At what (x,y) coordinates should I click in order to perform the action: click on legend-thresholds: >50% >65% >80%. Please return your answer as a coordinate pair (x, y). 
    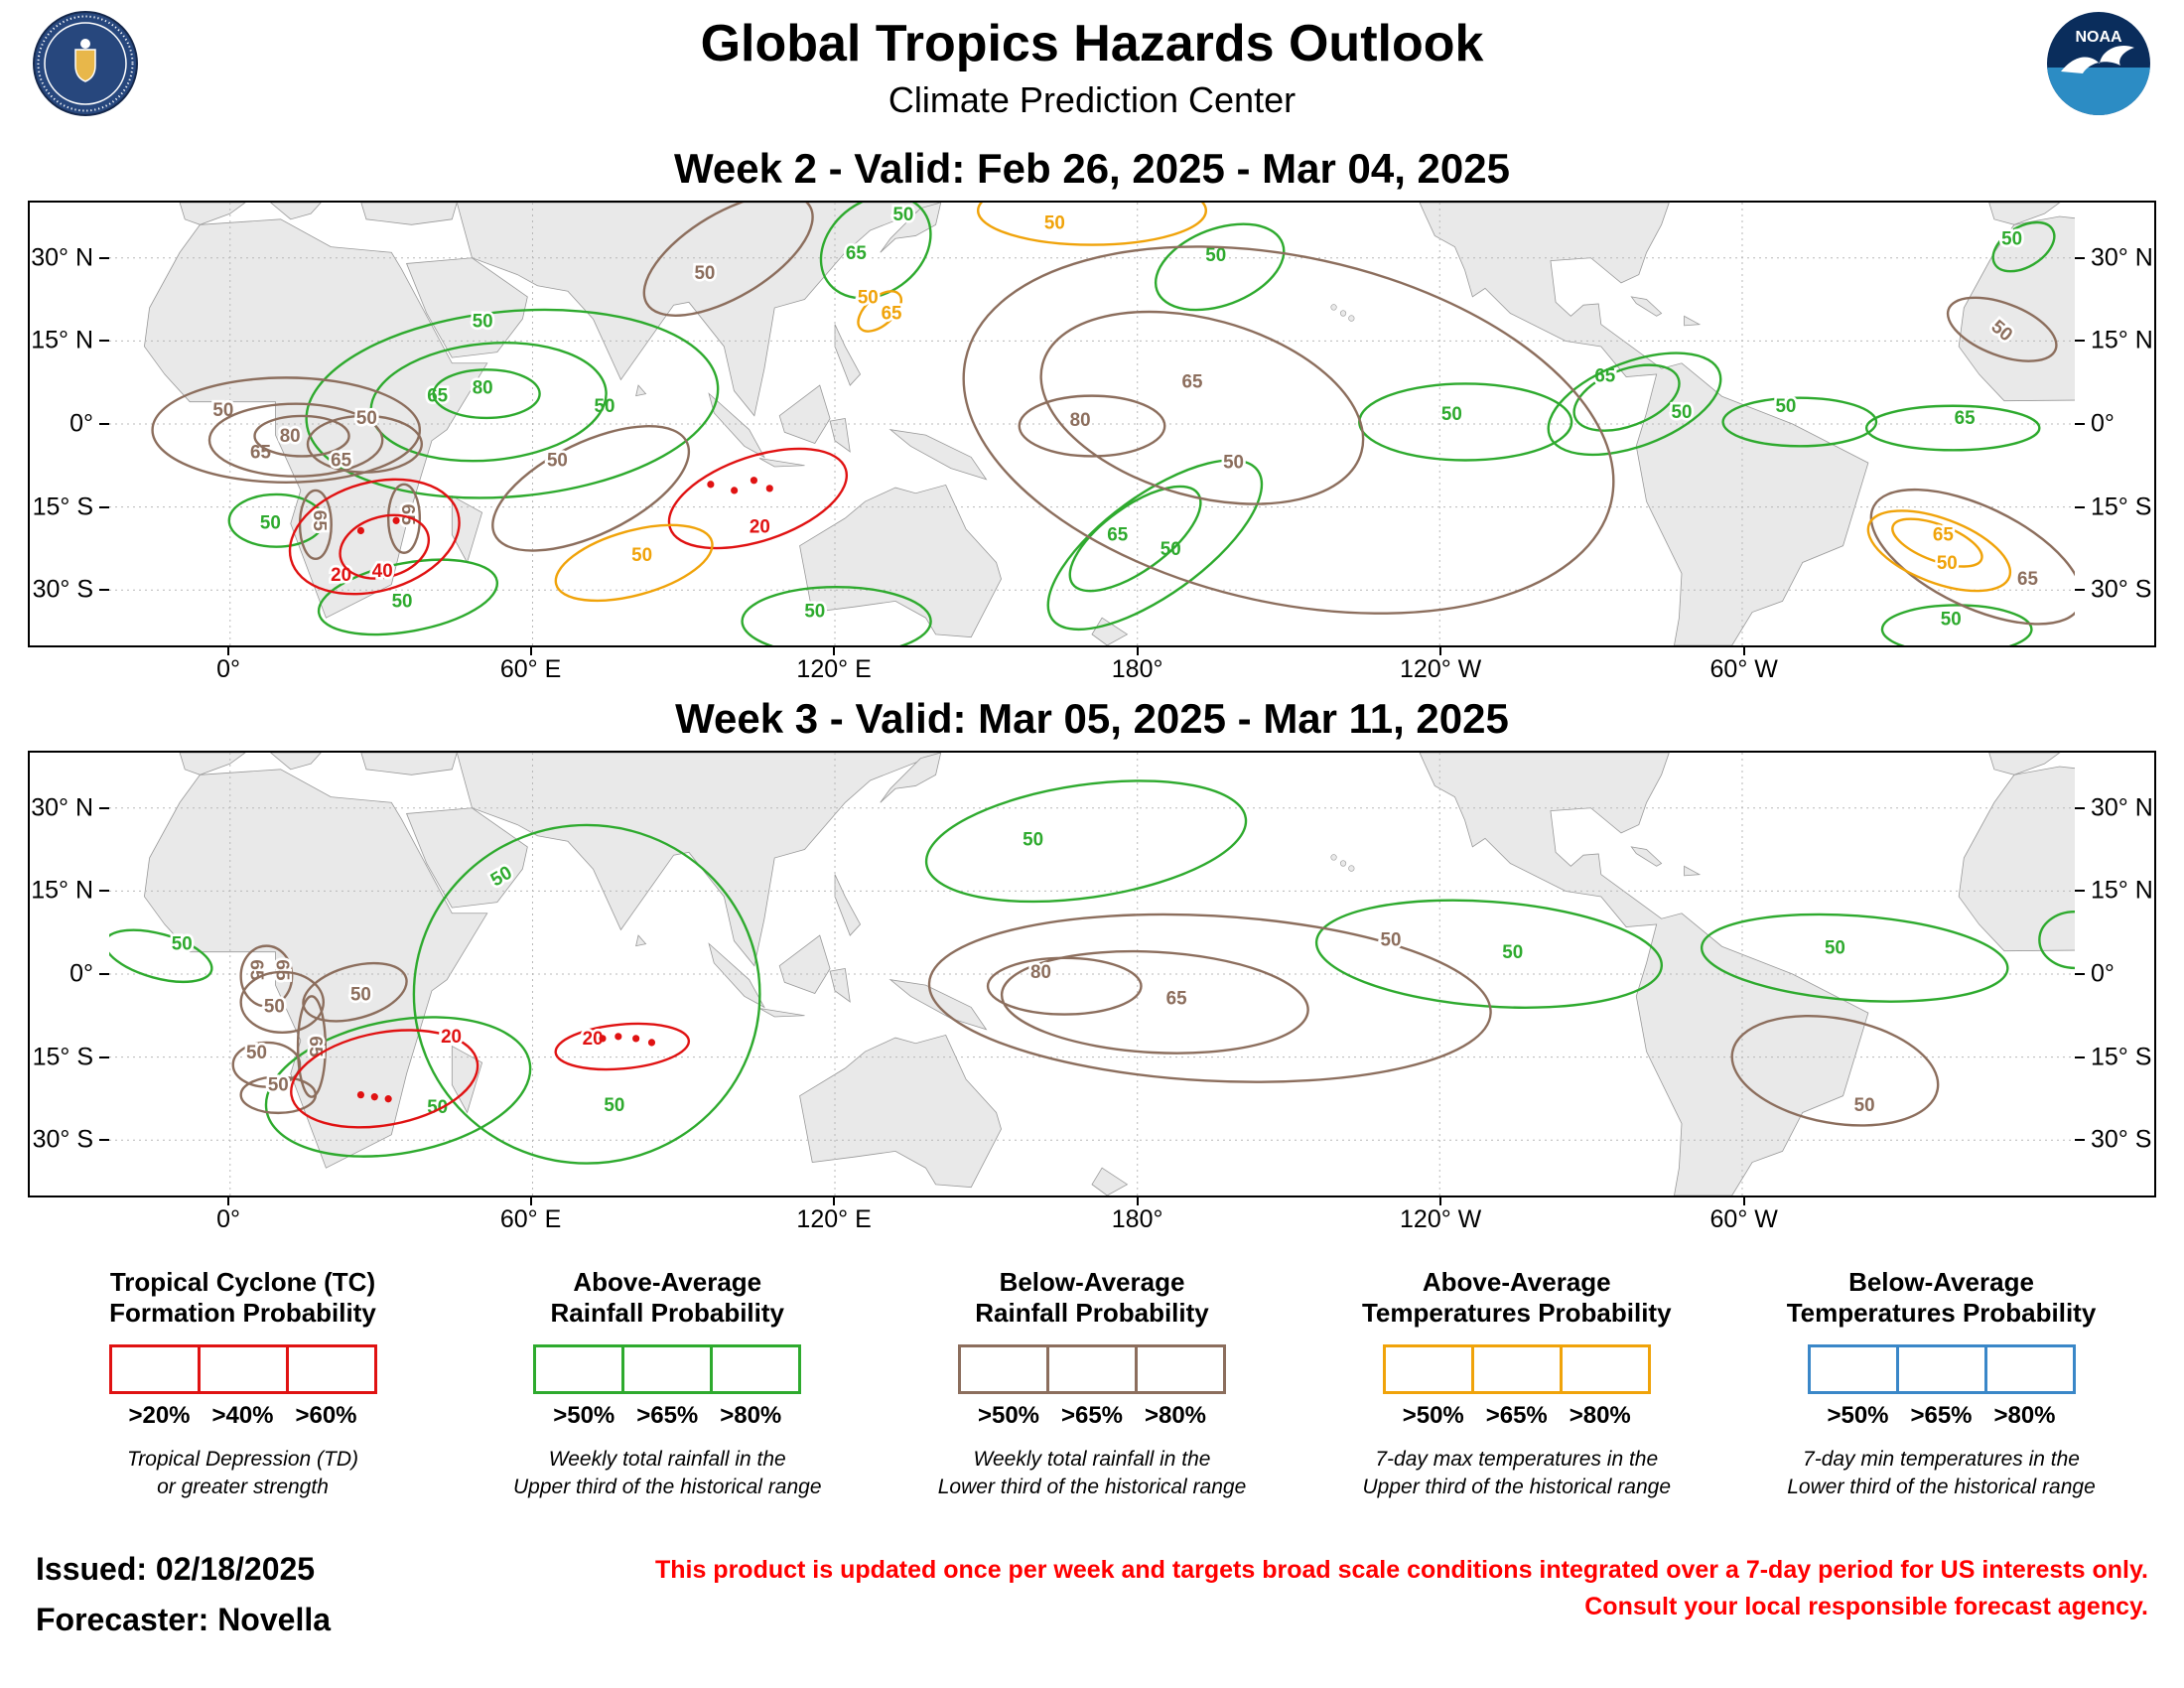
    Looking at the image, I should click on (1092, 1416).